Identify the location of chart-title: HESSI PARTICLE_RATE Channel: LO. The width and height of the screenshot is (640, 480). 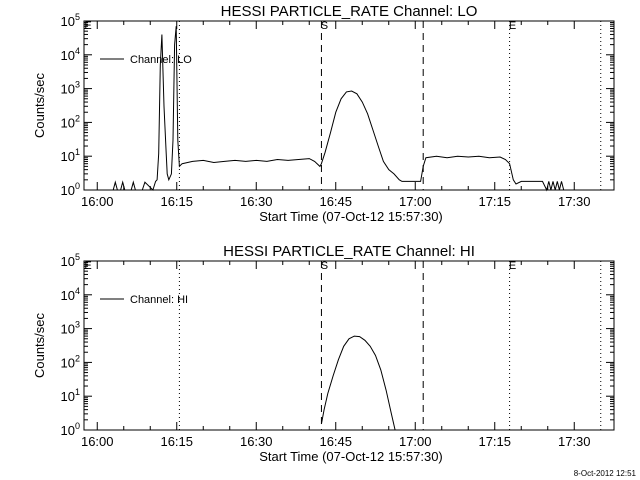
(349, 11).